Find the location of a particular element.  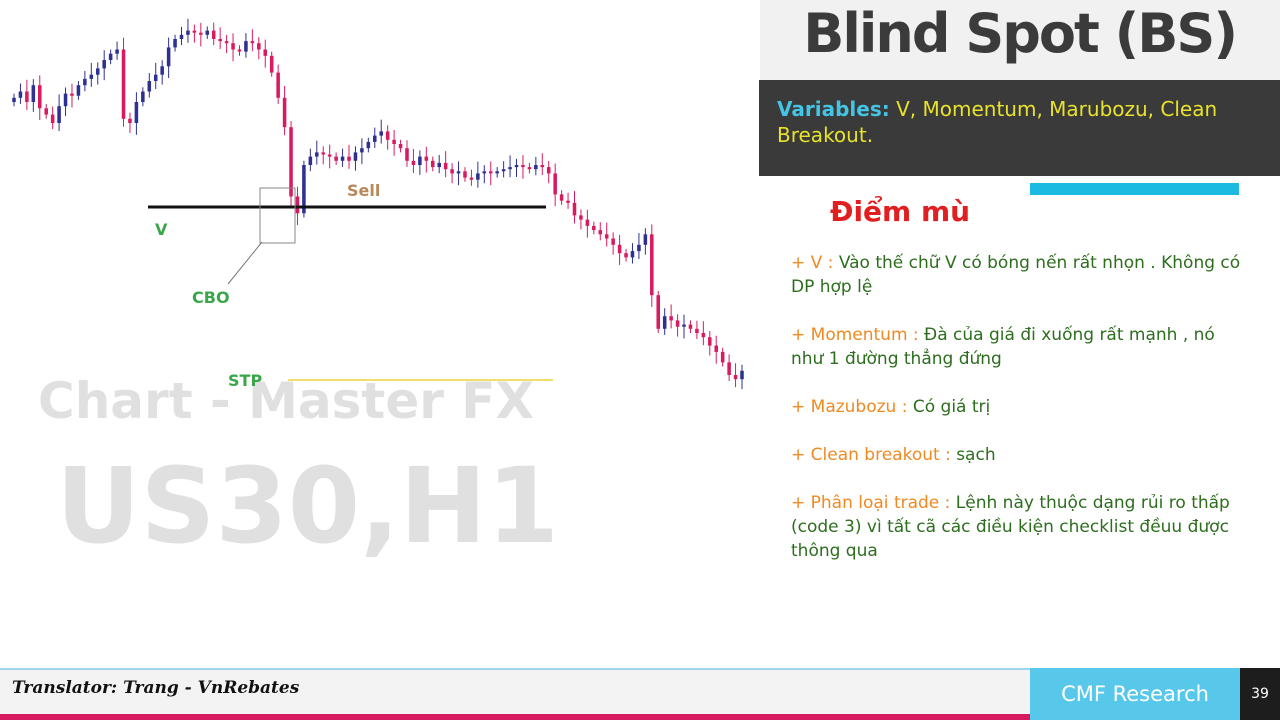

note-key: + V : is located at coordinates (815, 263).